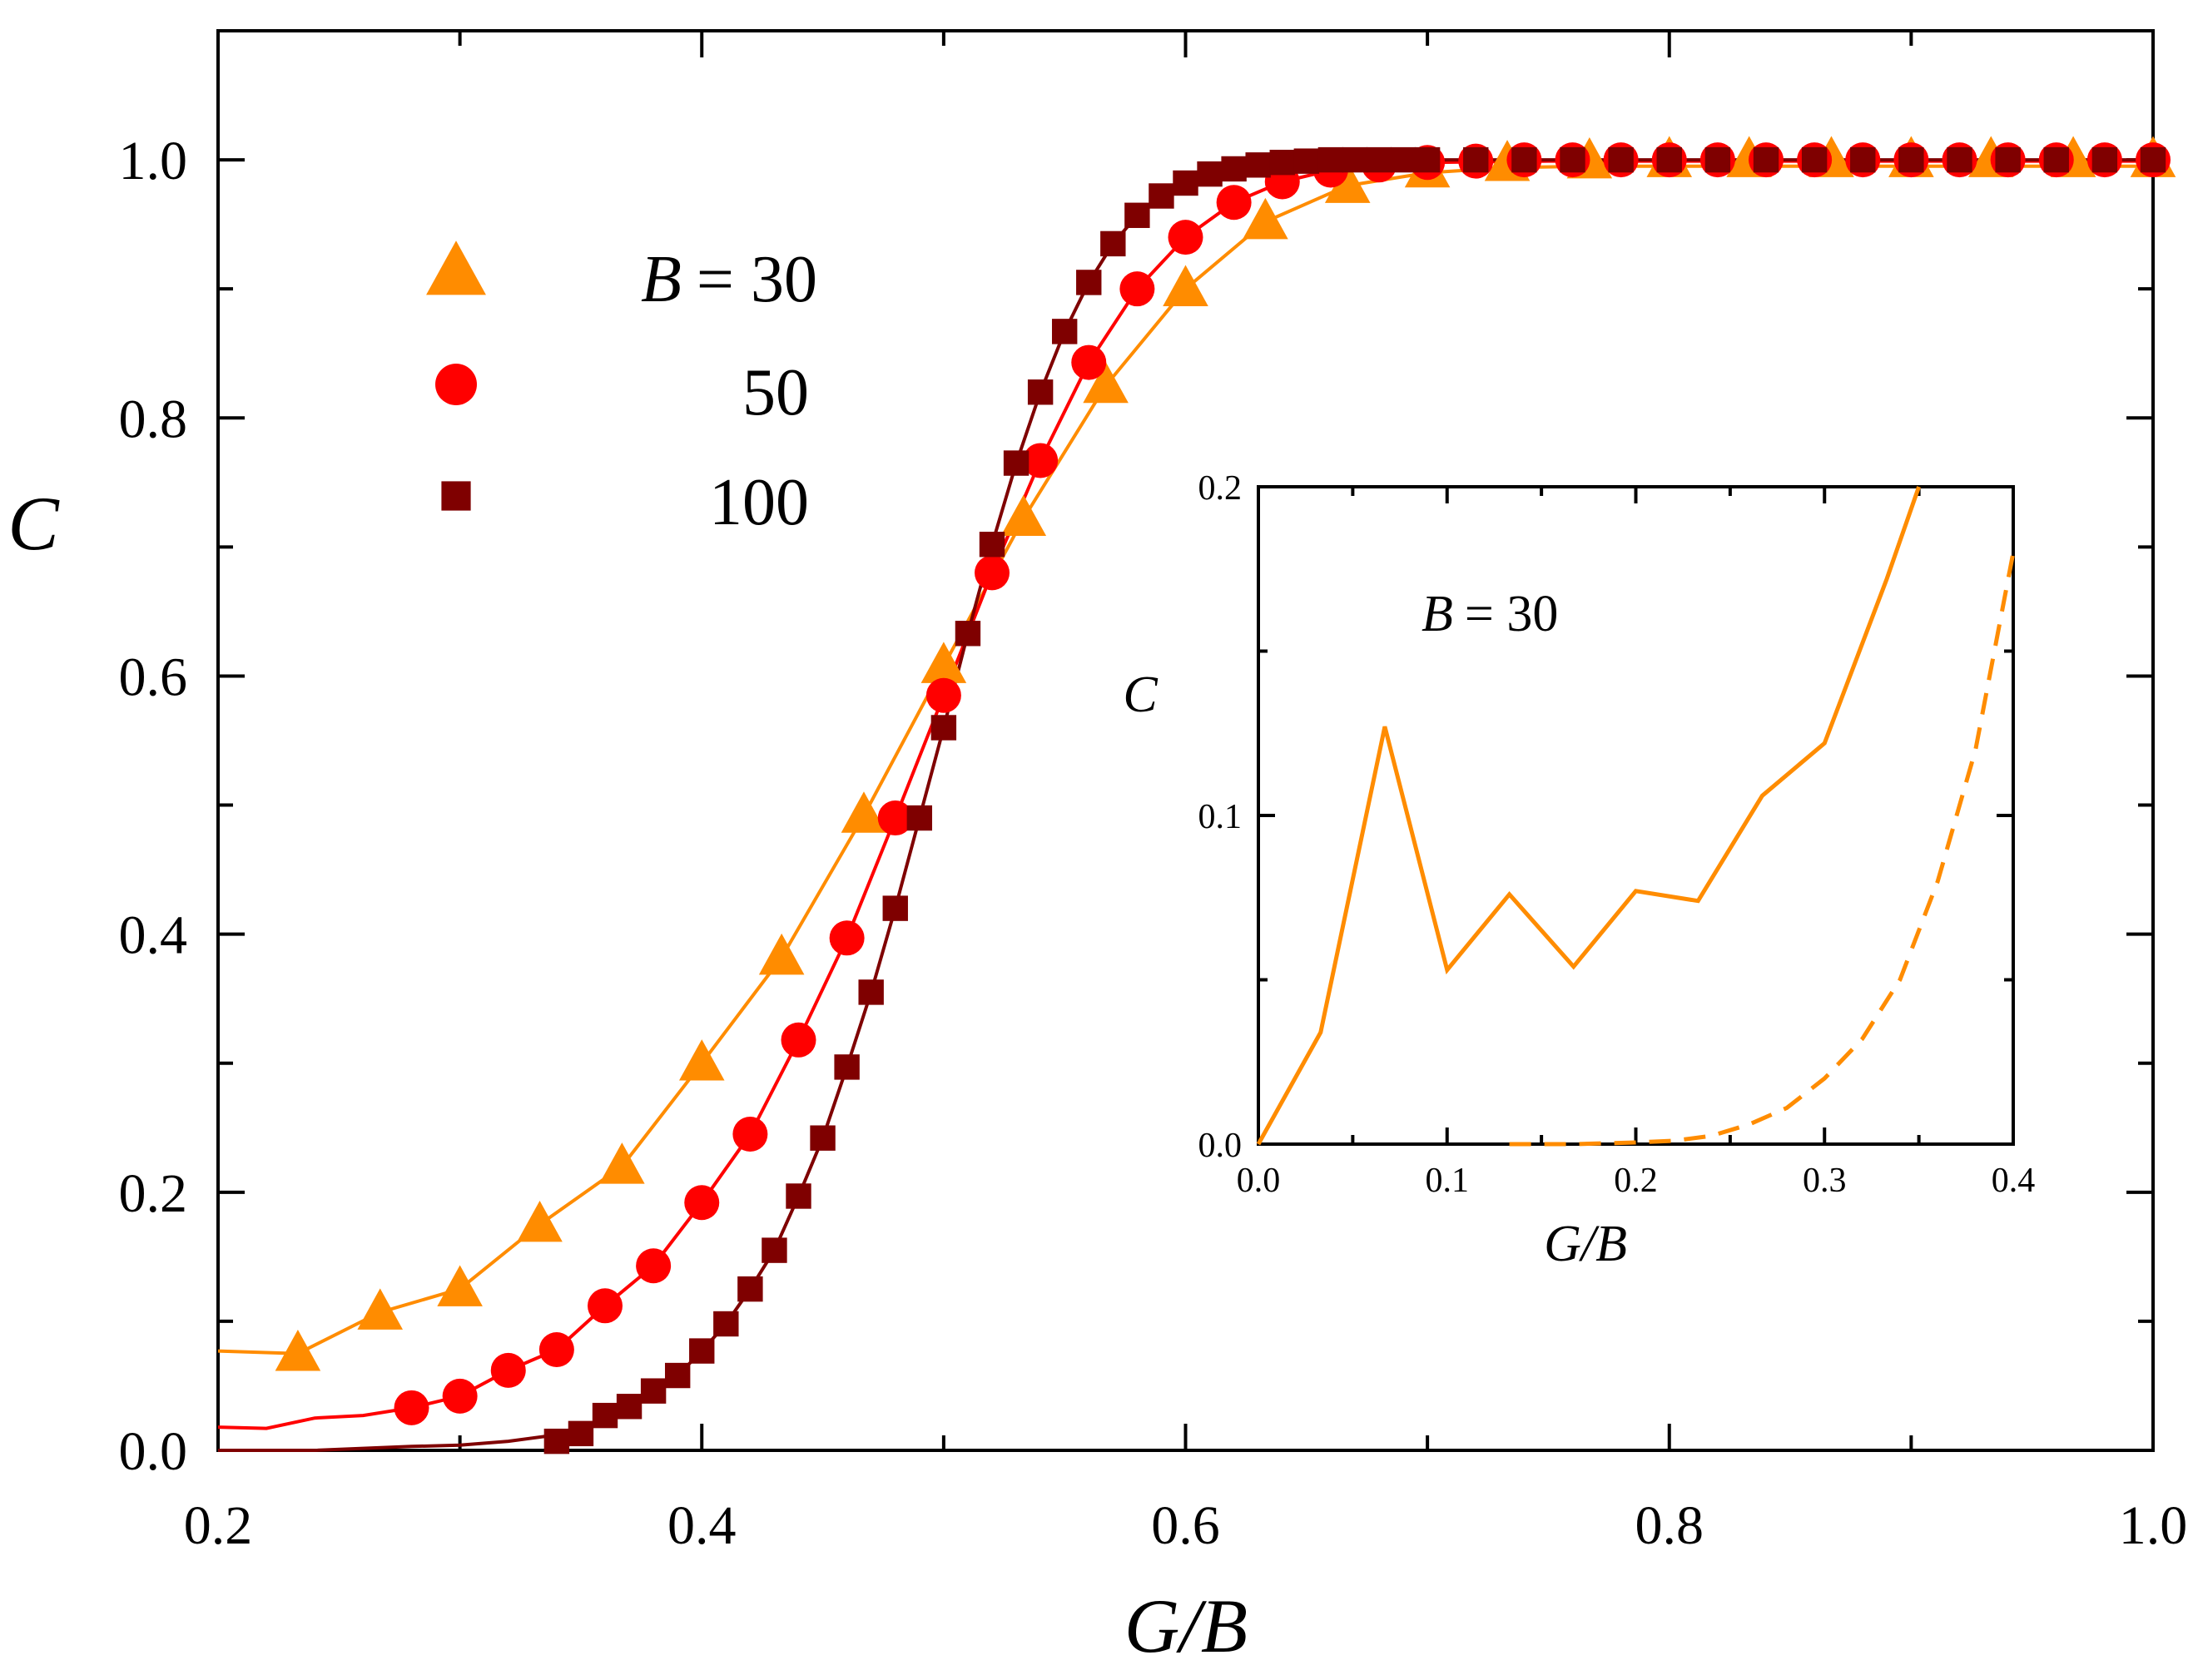 This screenshot has height=1680, width=2198. Describe the element at coordinates (757, 279) in the screenshot. I see `legend-label-b30-value: = 30` at that location.